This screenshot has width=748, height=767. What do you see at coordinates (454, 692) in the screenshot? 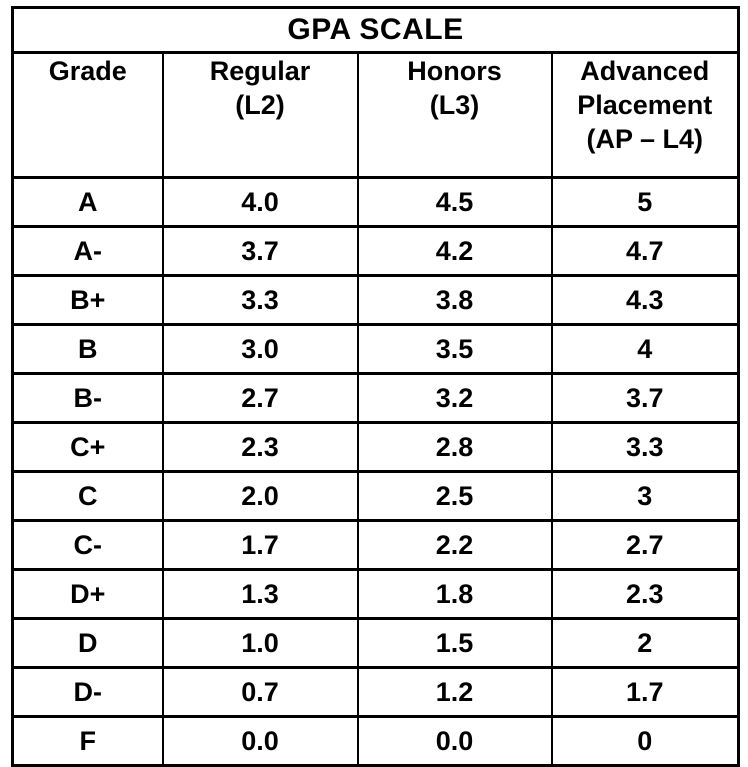
I see `honors-gpa-cell: 1.2` at bounding box center [454, 692].